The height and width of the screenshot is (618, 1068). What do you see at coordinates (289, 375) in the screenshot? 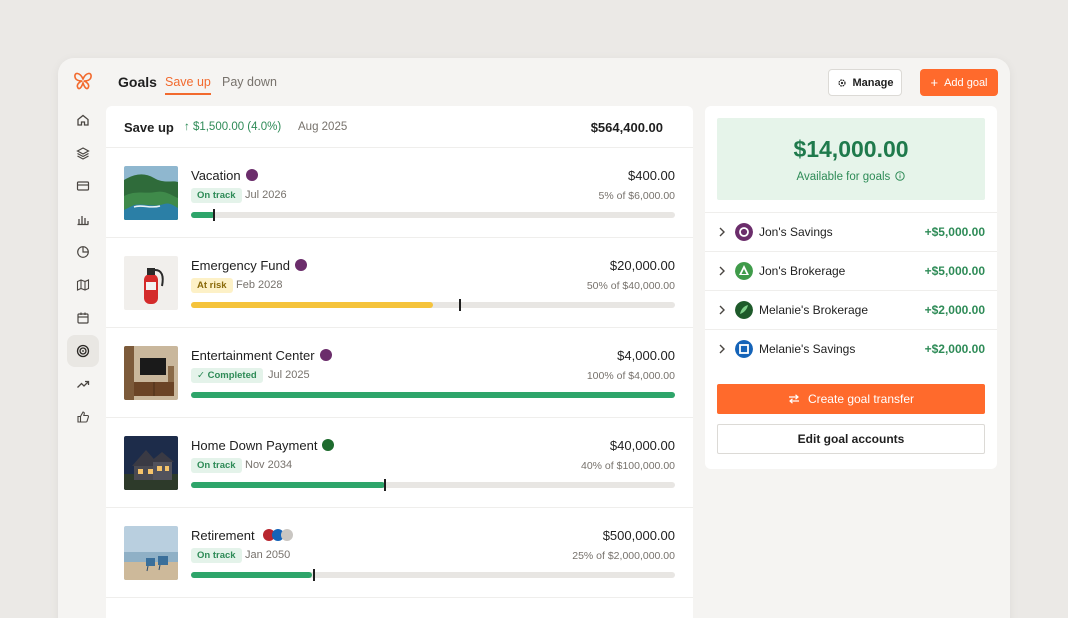
I see `goal-date: Jul 2025` at bounding box center [289, 375].